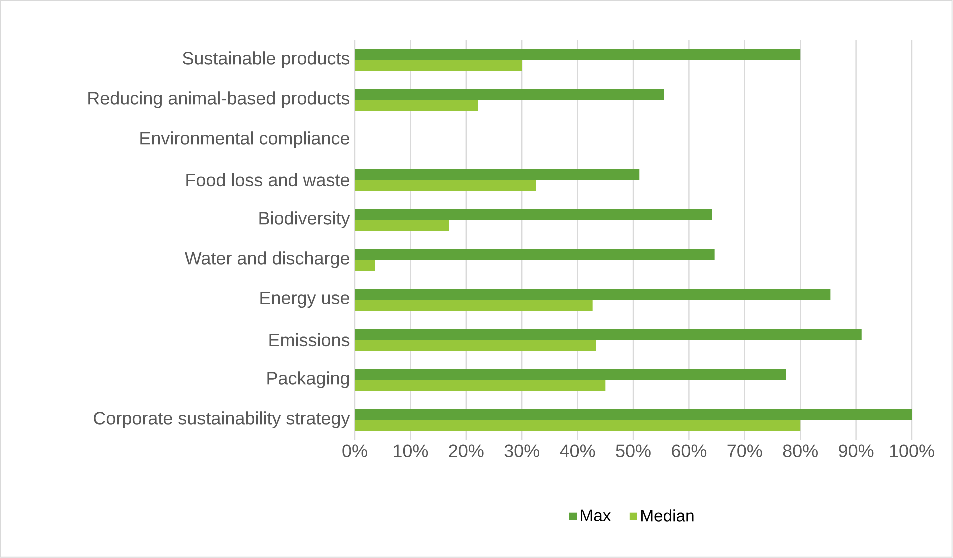 The height and width of the screenshot is (558, 953). Describe the element at coordinates (267, 260) in the screenshot. I see `y-tick-label: Water and discharge` at that location.